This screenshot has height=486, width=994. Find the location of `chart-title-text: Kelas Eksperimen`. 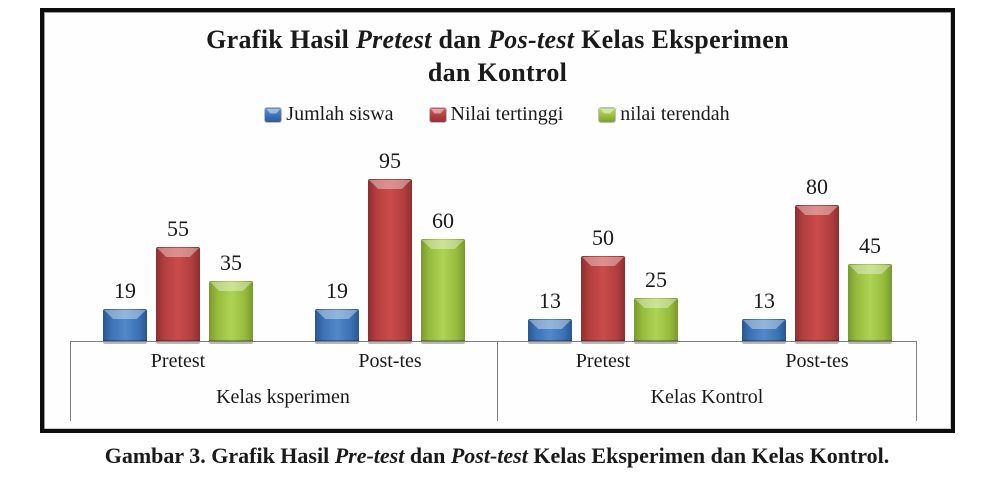

chart-title-text: Kelas Eksperimen is located at coordinates (681, 39).